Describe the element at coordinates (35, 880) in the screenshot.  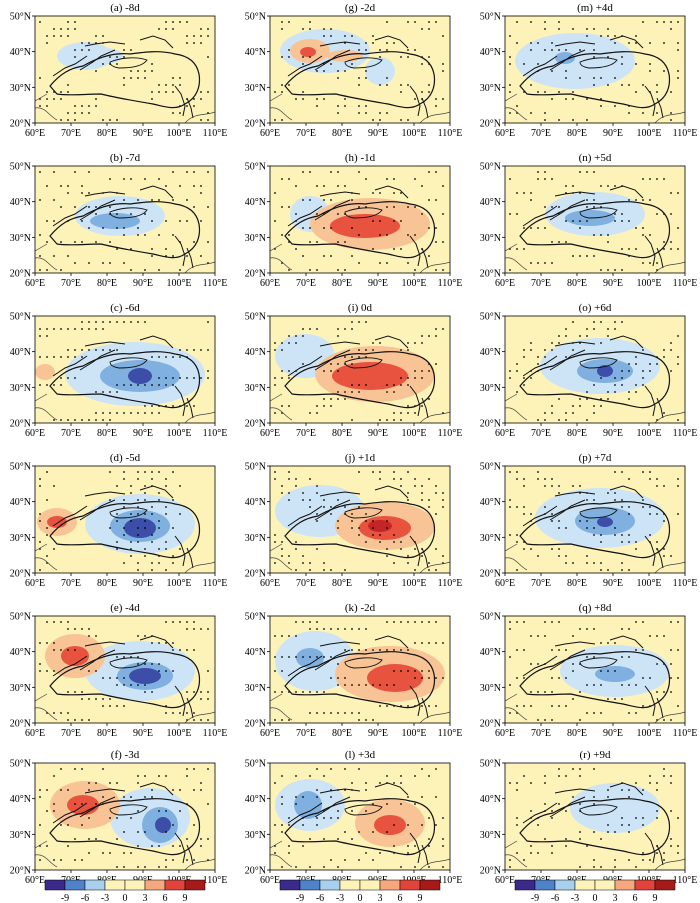
I see `lon-label: 60°E` at that location.